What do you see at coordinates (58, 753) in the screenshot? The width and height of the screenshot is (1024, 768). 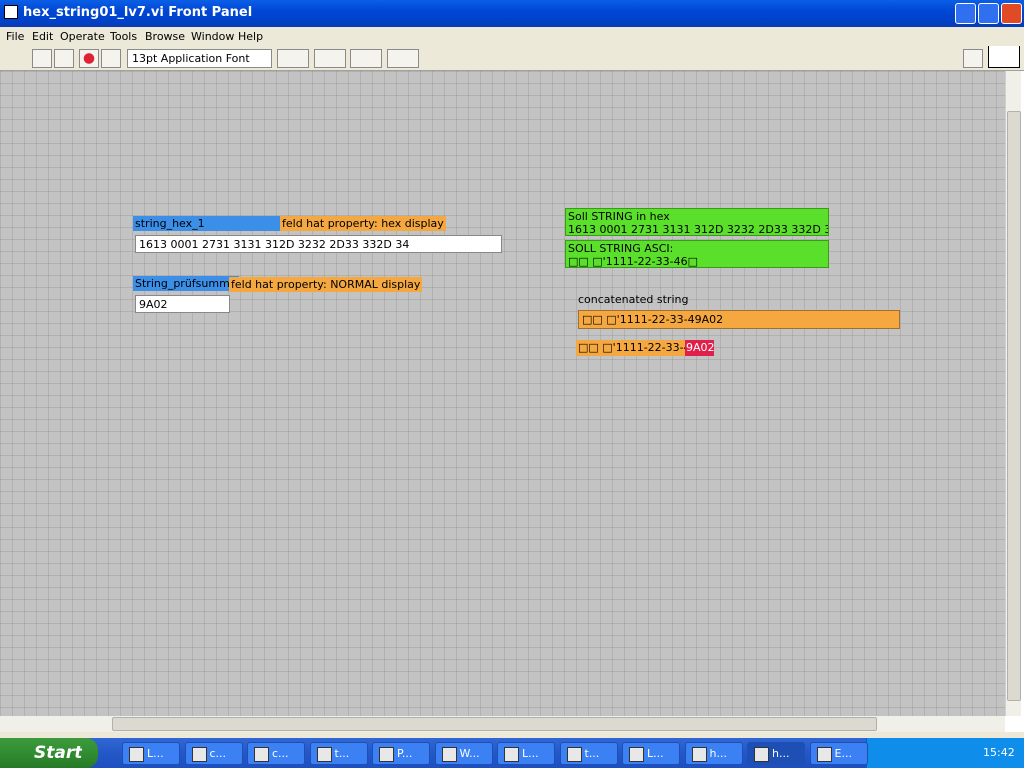 I see `start-label: Start` at bounding box center [58, 753].